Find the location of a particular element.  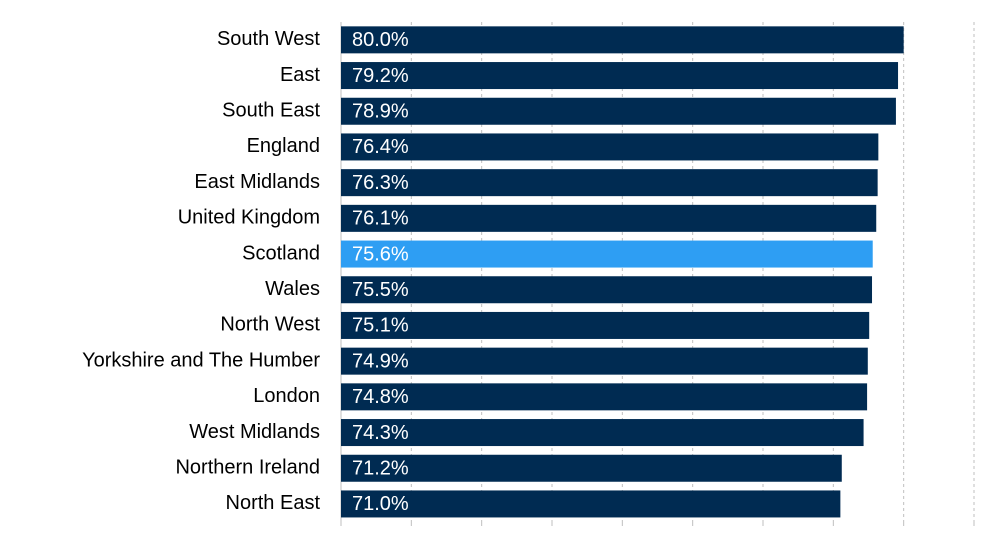

data-label: 76.1% is located at coordinates (380, 219).